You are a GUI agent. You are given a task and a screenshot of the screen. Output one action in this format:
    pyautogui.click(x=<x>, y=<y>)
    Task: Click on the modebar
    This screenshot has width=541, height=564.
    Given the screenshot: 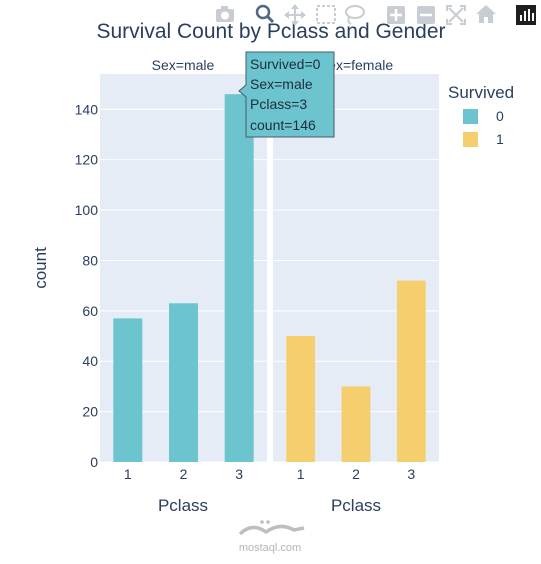 What is the action you would take?
    pyautogui.click(x=376, y=15)
    